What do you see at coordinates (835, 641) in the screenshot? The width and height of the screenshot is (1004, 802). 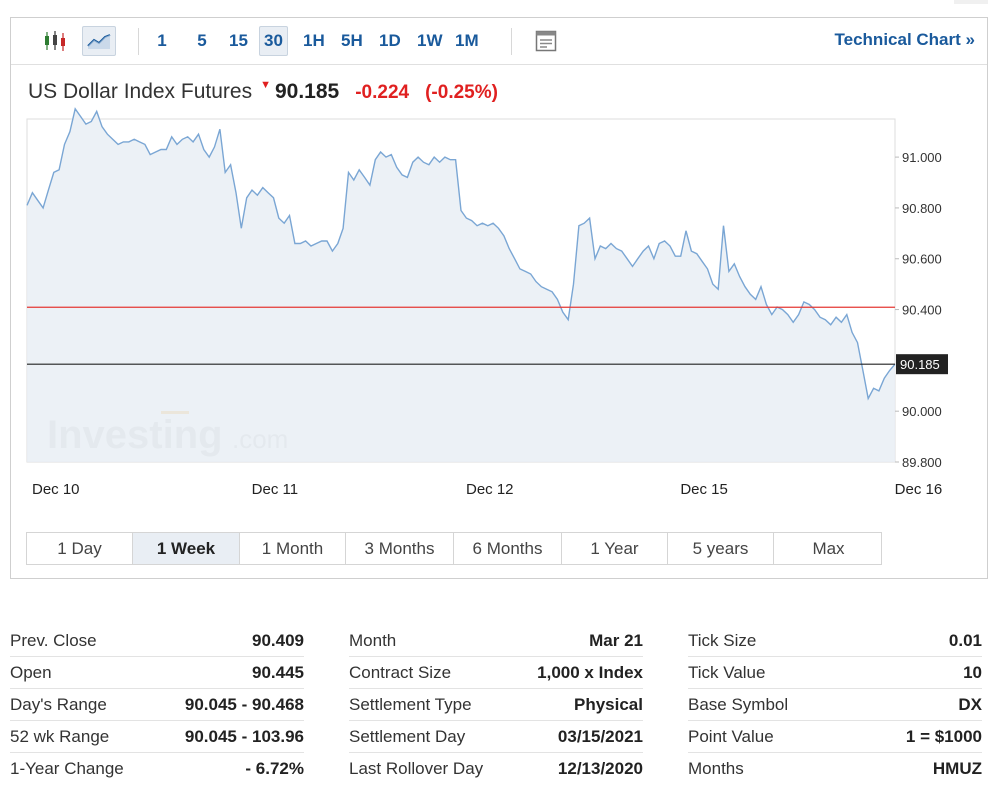 I see `stat-row: Tick Size 0.01` at bounding box center [835, 641].